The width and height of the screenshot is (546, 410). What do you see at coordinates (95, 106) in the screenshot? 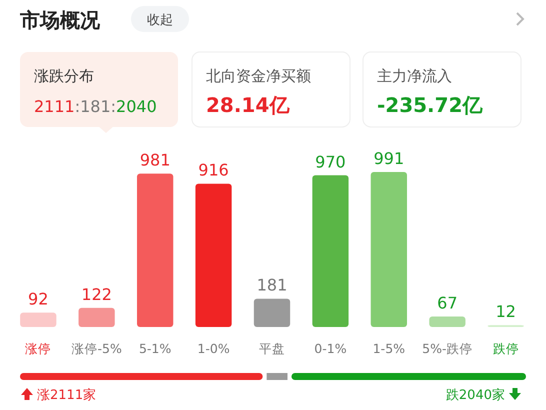
I see `text: 2111:181:2040` at bounding box center [95, 106].